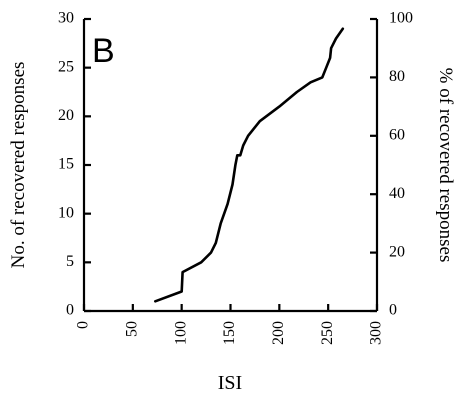  Describe the element at coordinates (401, 18) in the screenshot. I see `y2-tick-label: 100` at that location.